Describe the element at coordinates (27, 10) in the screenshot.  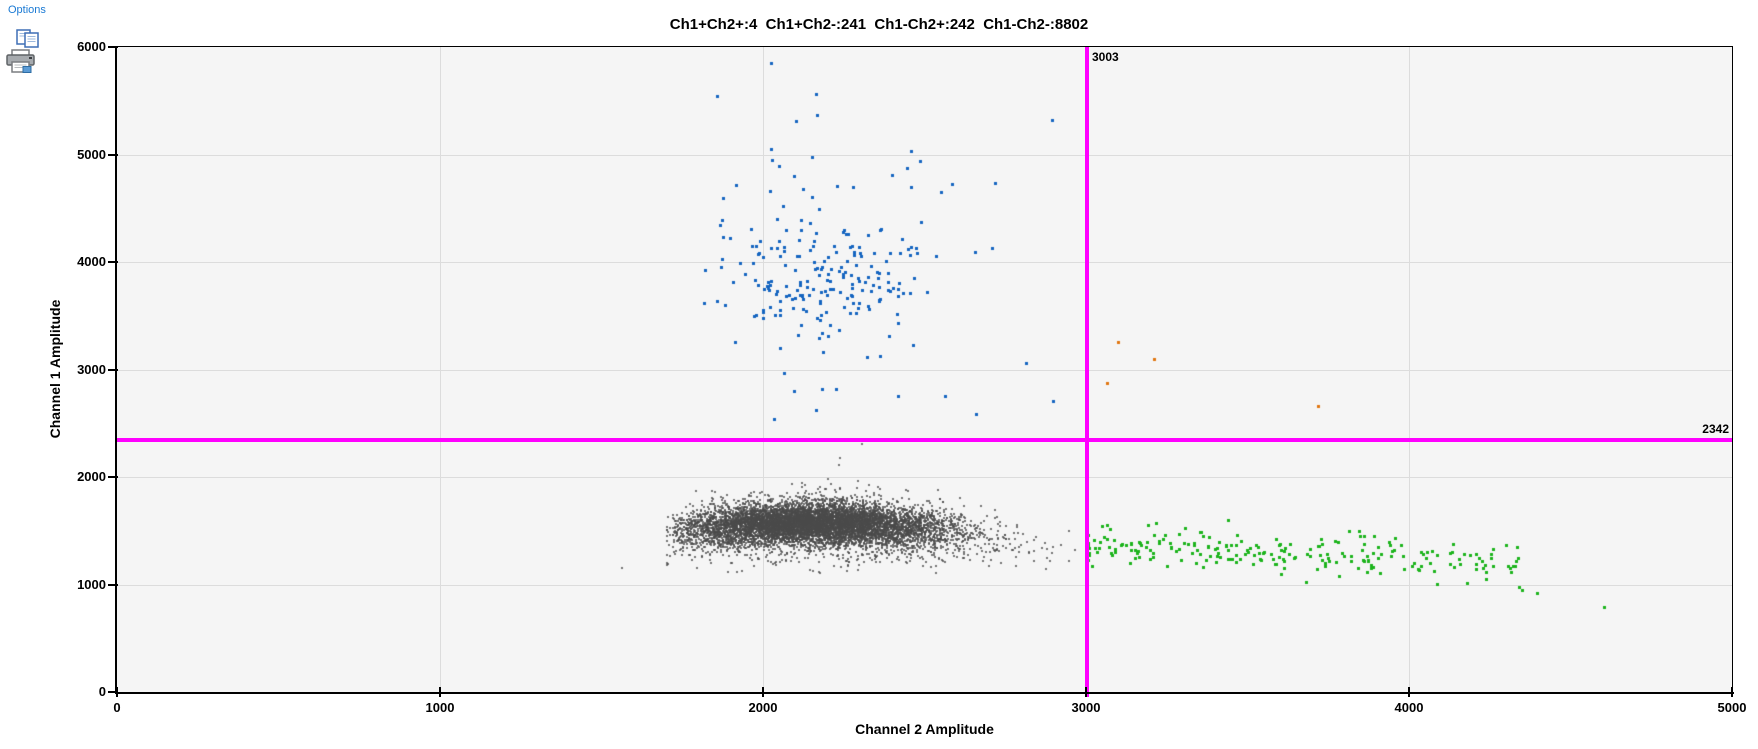
I see `options-link: Options` at that location.